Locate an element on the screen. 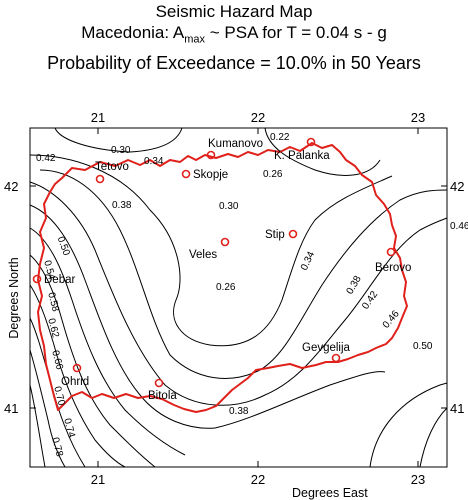 The height and width of the screenshot is (500, 468). contour-label: 0.54 is located at coordinates (49, 270).